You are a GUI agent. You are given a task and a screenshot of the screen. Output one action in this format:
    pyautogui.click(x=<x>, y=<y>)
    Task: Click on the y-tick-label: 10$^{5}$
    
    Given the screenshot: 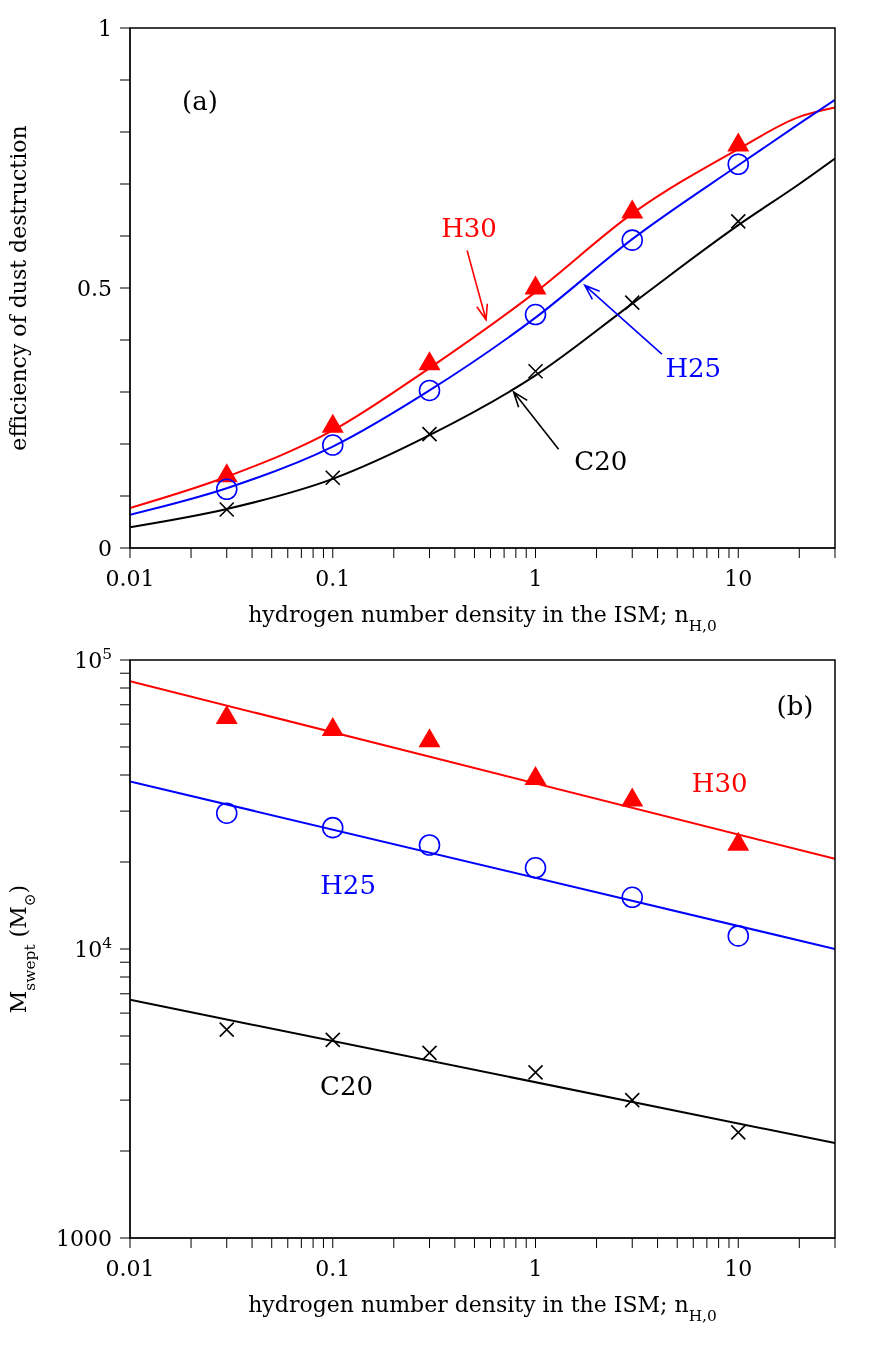 What is the action you would take?
    pyautogui.click(x=93, y=659)
    